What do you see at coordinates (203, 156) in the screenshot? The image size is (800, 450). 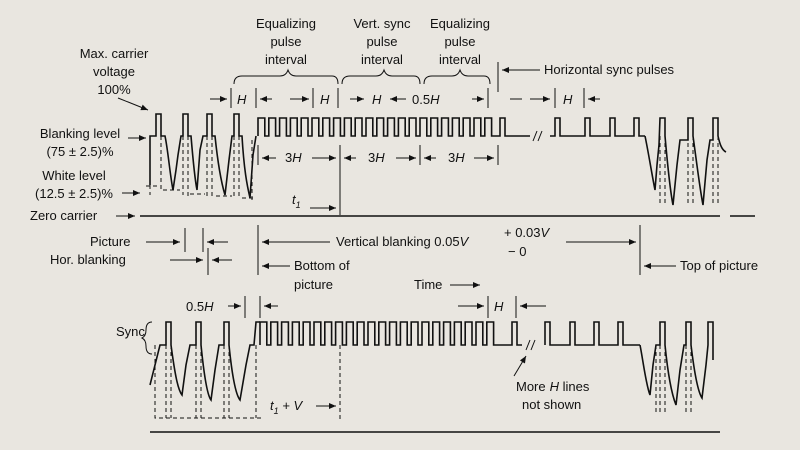 I see `top-left-video` at bounding box center [203, 156].